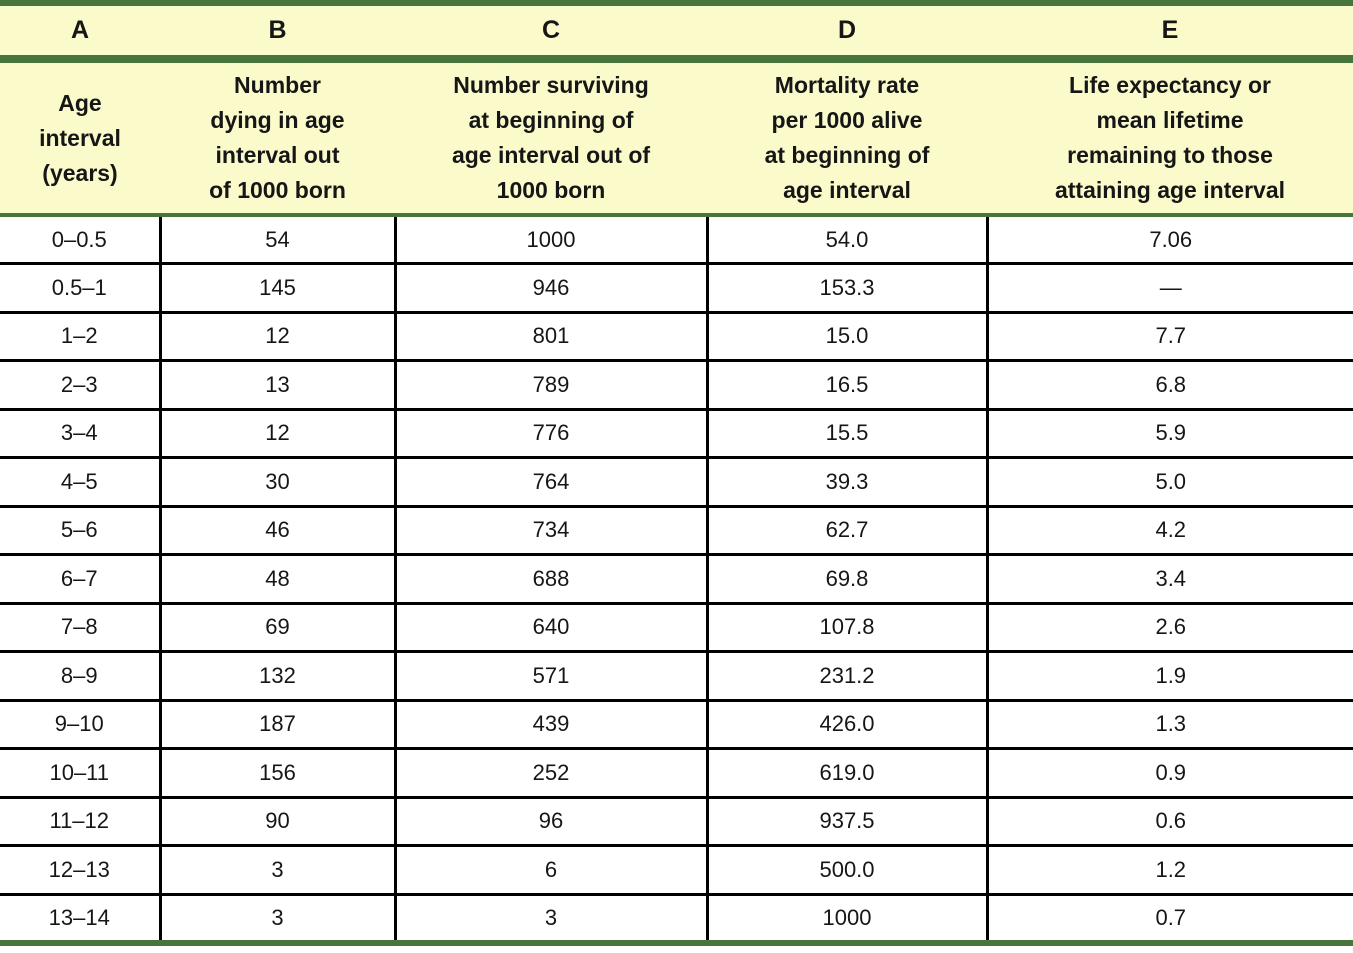  I want to click on cell-life-expectancy: 0.7, so click(1169, 920).